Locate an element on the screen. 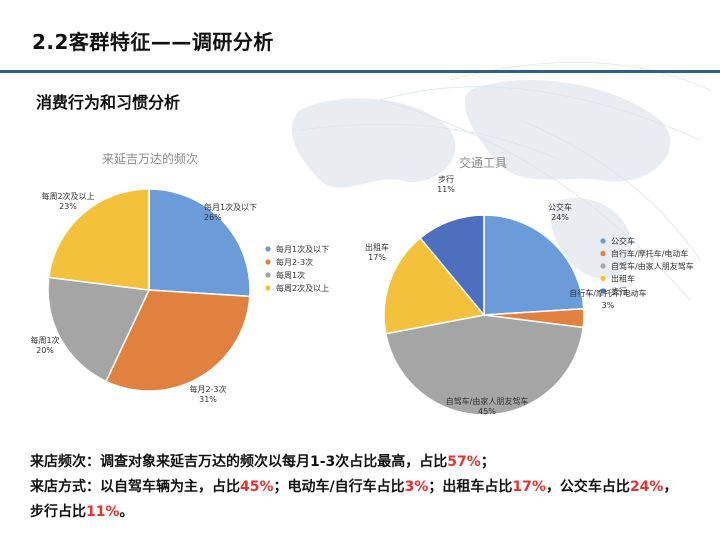 Image resolution: width=720 pixels, height=540 pixels. pie-2-legend-自驾车-由家人朋友驾车: 自驾车/由家人朋友驾车 is located at coordinates (652, 266).